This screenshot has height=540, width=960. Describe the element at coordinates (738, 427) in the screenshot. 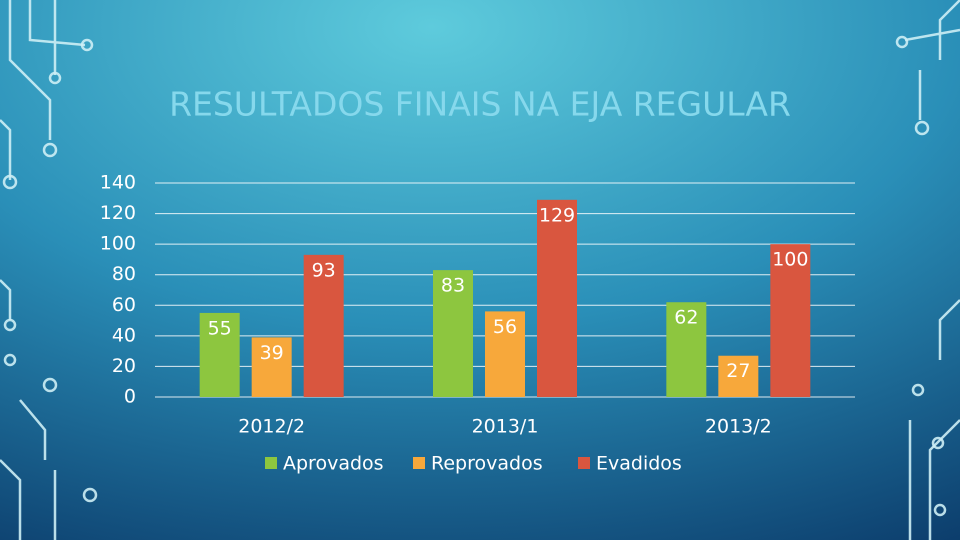

I see `x-tick-label: 2013/2` at that location.